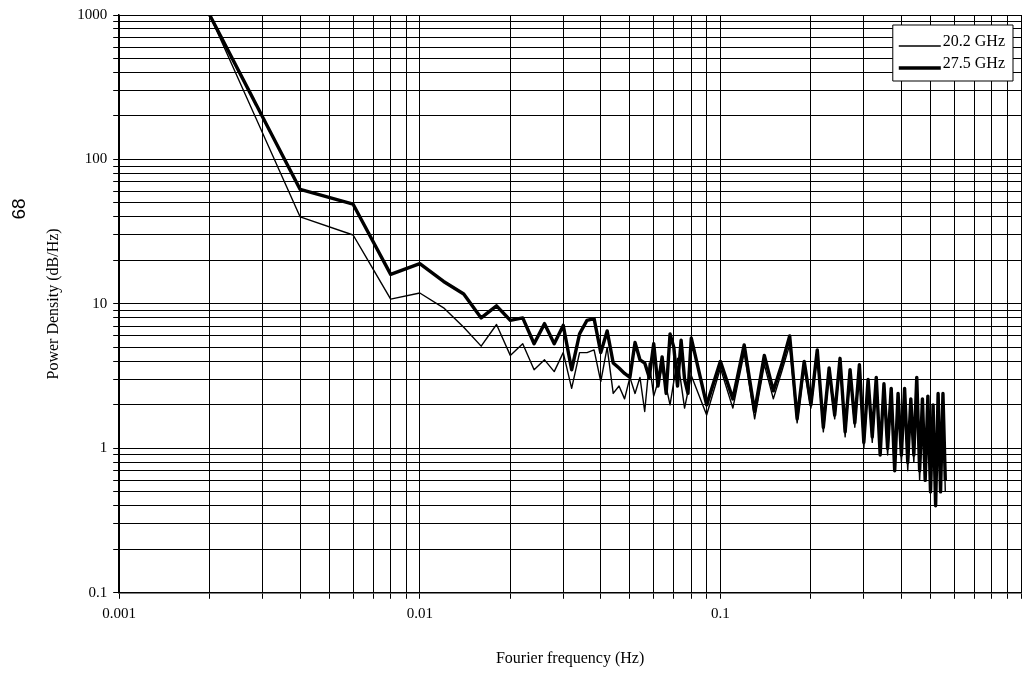 The width and height of the screenshot is (1029, 696). I want to click on x-axis-title: Fourier frequency (Hz), so click(570, 657).